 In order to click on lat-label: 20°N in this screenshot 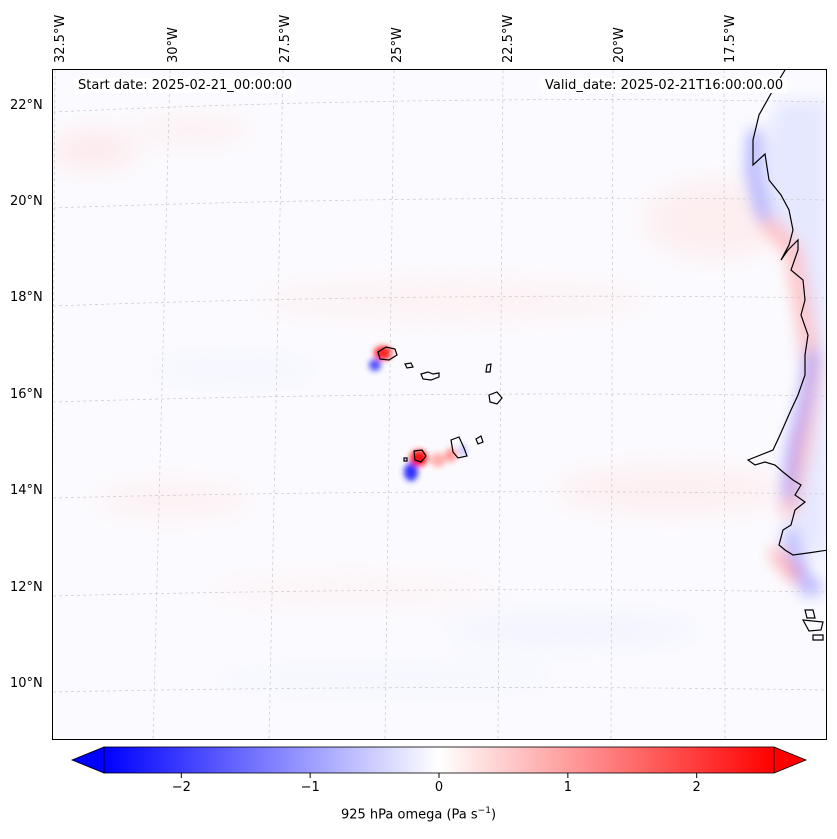, I will do `click(26, 201)`.